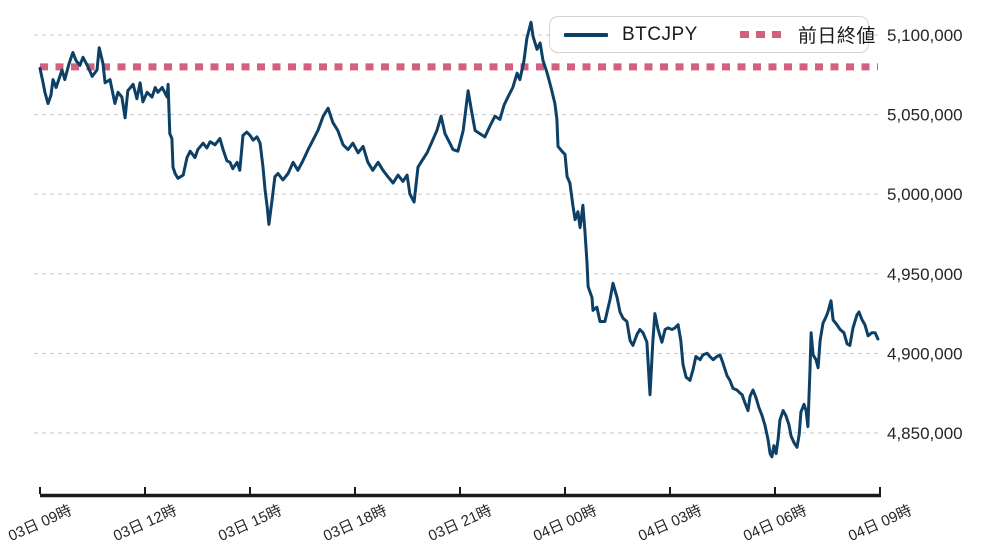 This screenshot has width=991, height=558. I want to click on legend-label-prev-close: 前日終値, so click(836, 36).